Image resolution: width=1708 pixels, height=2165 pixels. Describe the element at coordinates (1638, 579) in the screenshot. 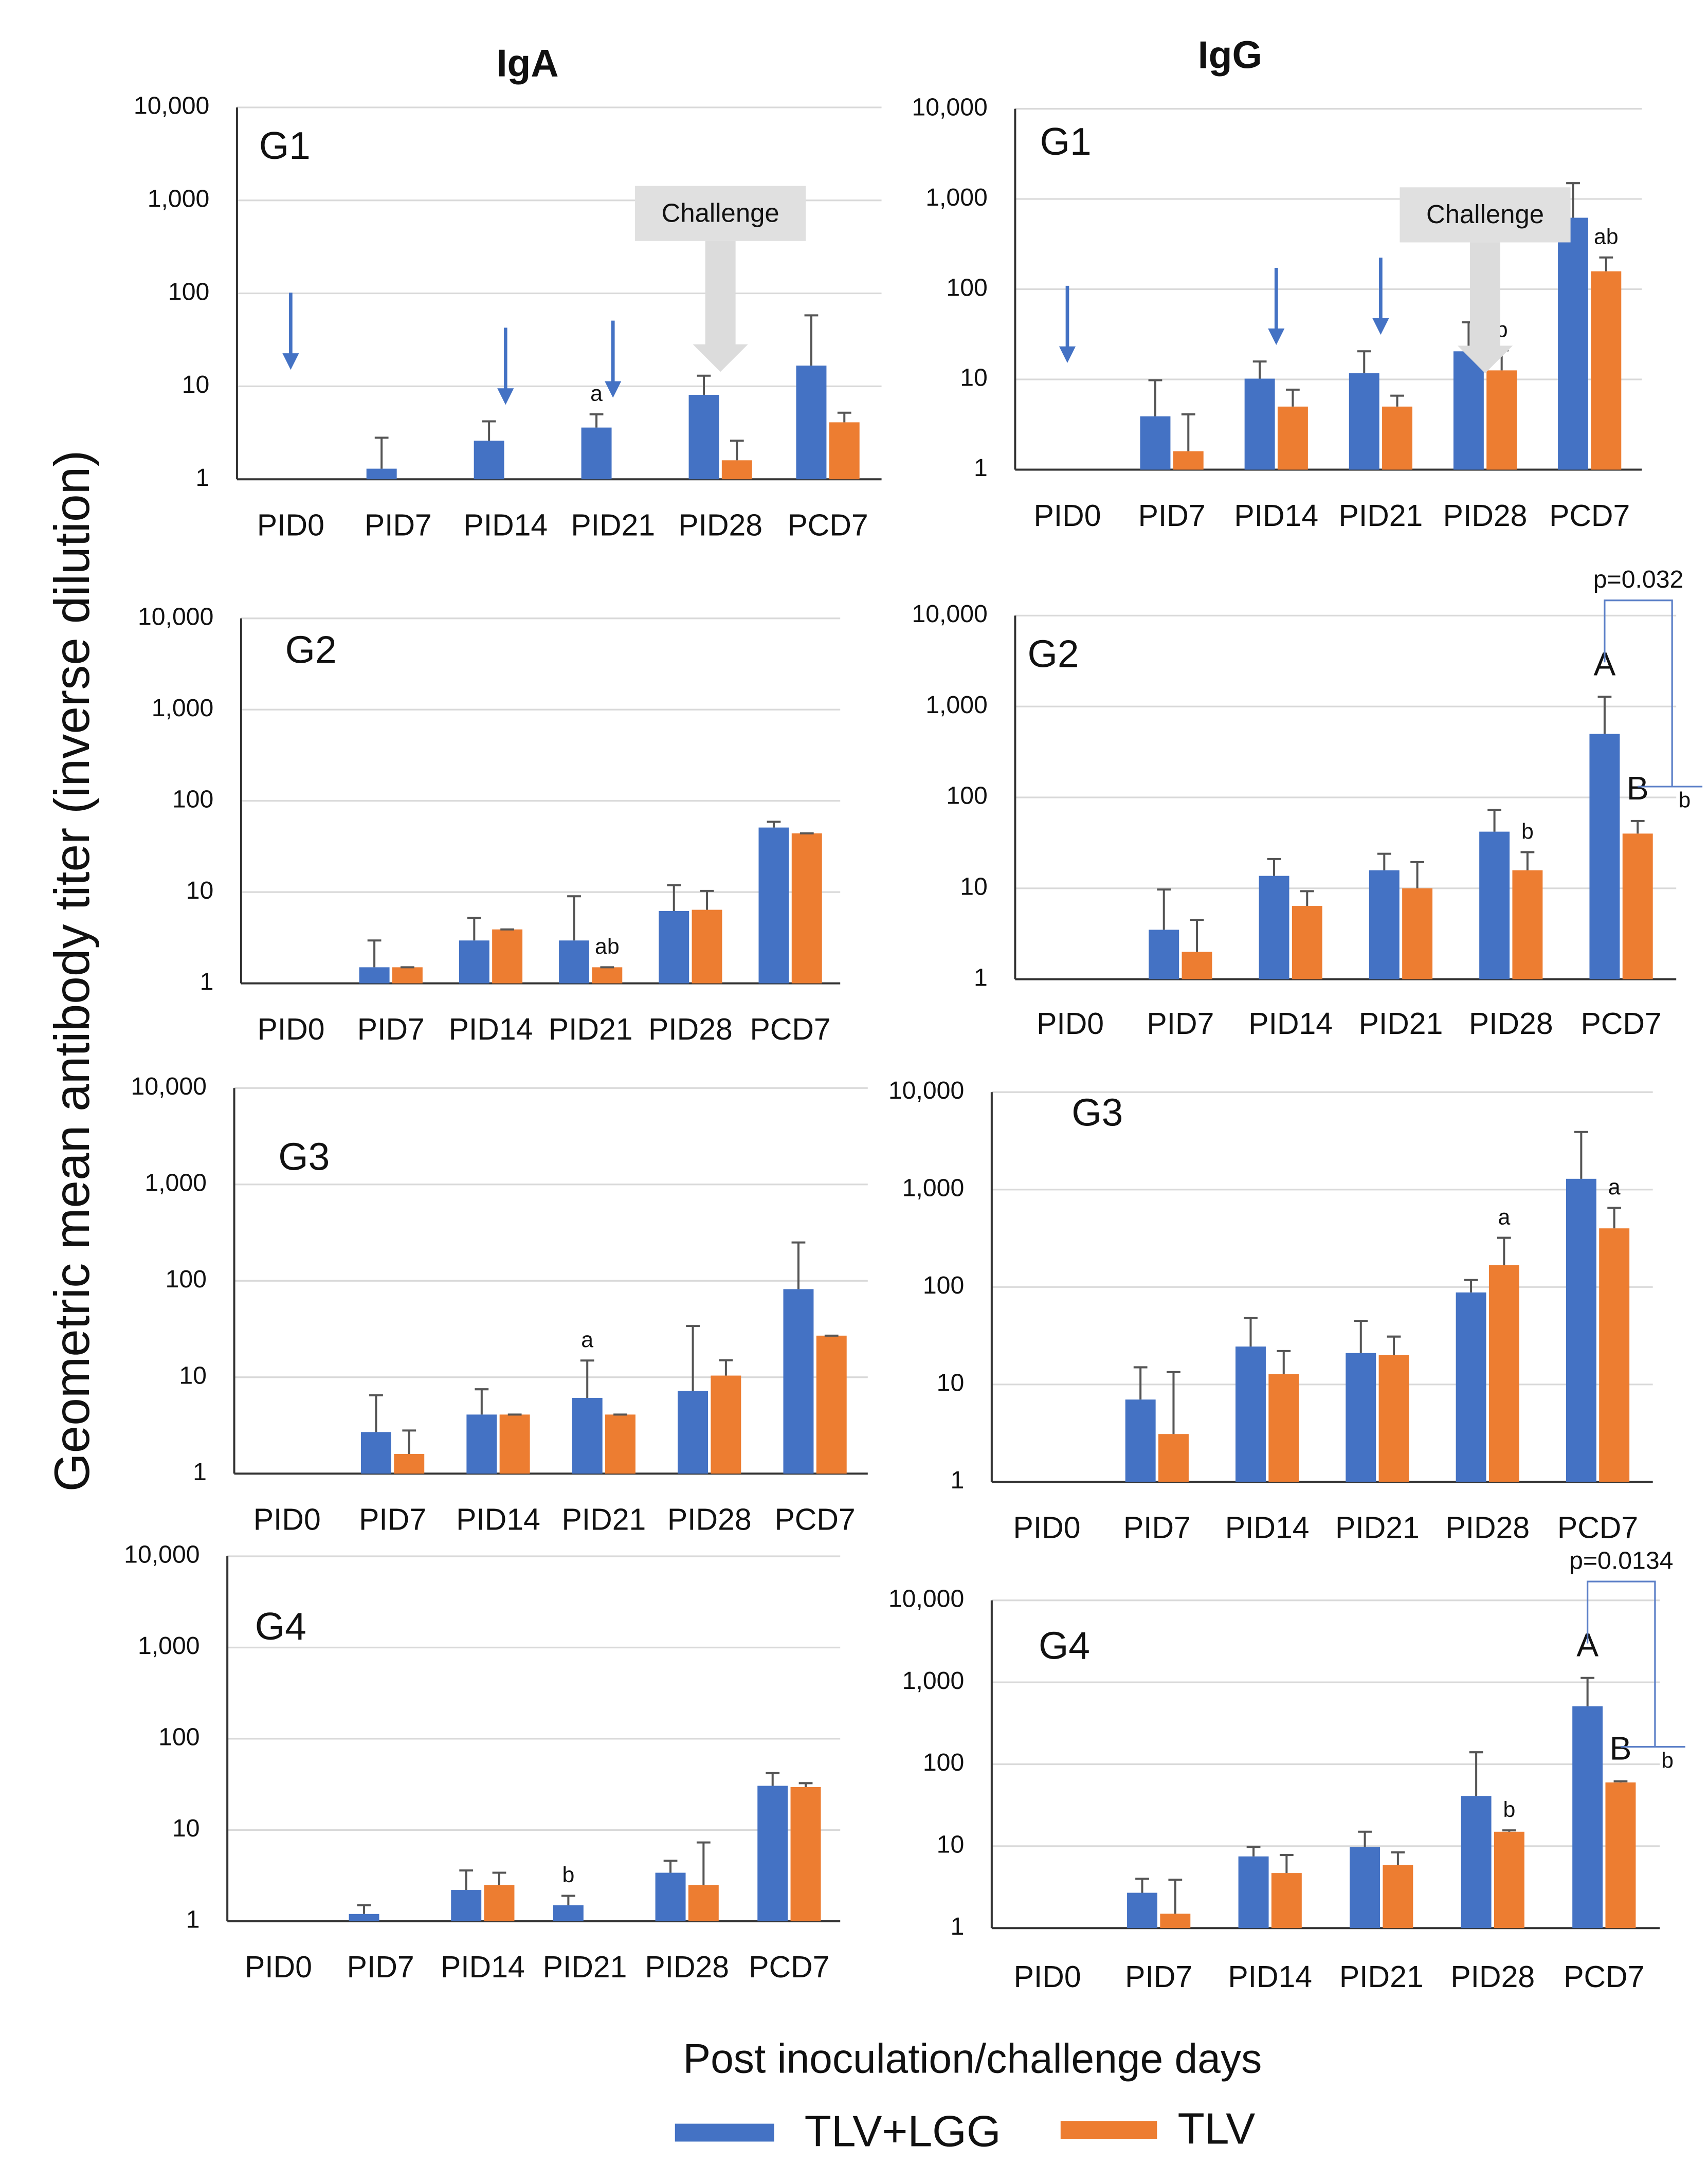

I see `p-value: p=0.032` at that location.